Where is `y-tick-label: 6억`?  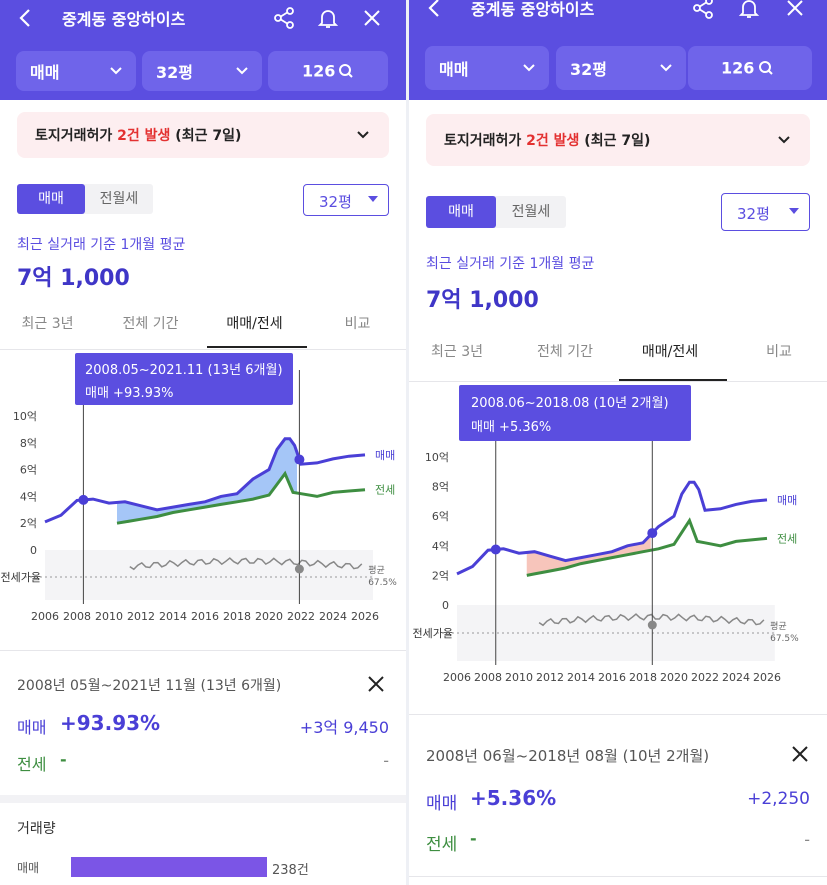 y-tick-label: 6억 is located at coordinates (440, 516).